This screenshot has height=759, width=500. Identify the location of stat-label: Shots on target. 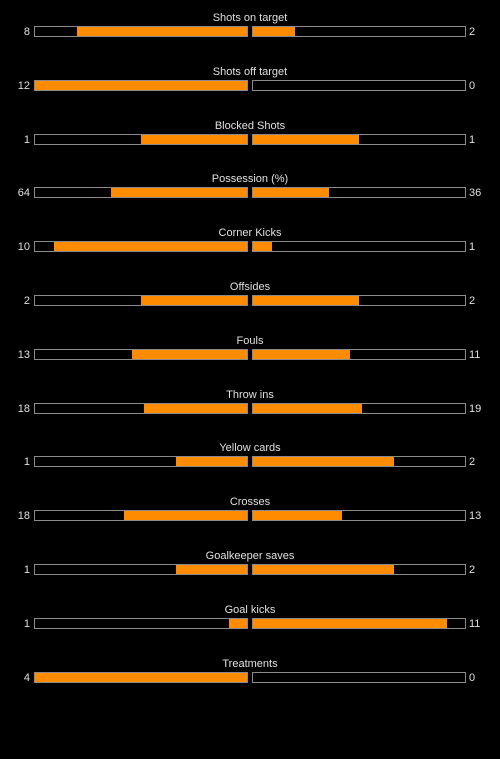
(250, 18).